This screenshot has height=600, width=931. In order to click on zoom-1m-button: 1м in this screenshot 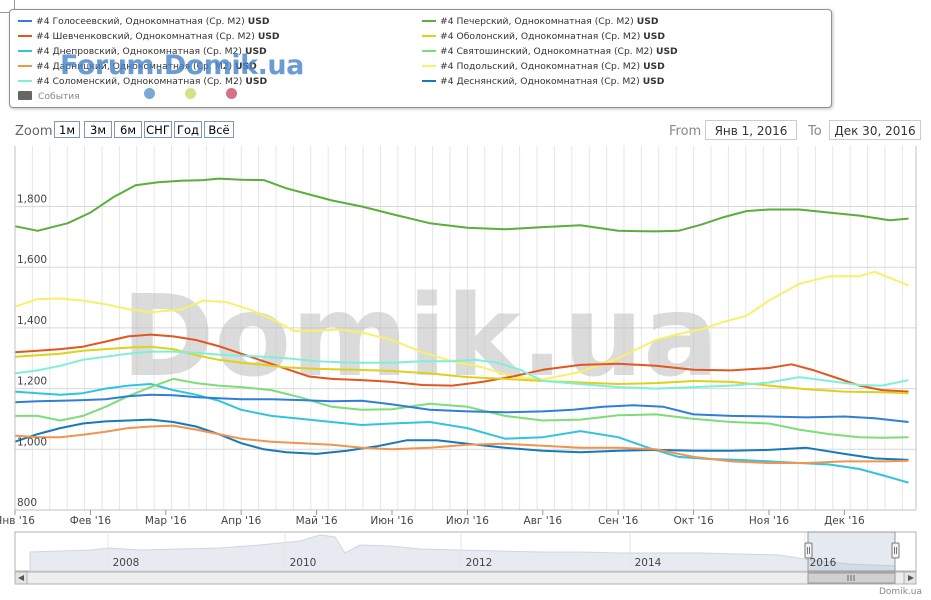, I will do `click(67, 129)`.